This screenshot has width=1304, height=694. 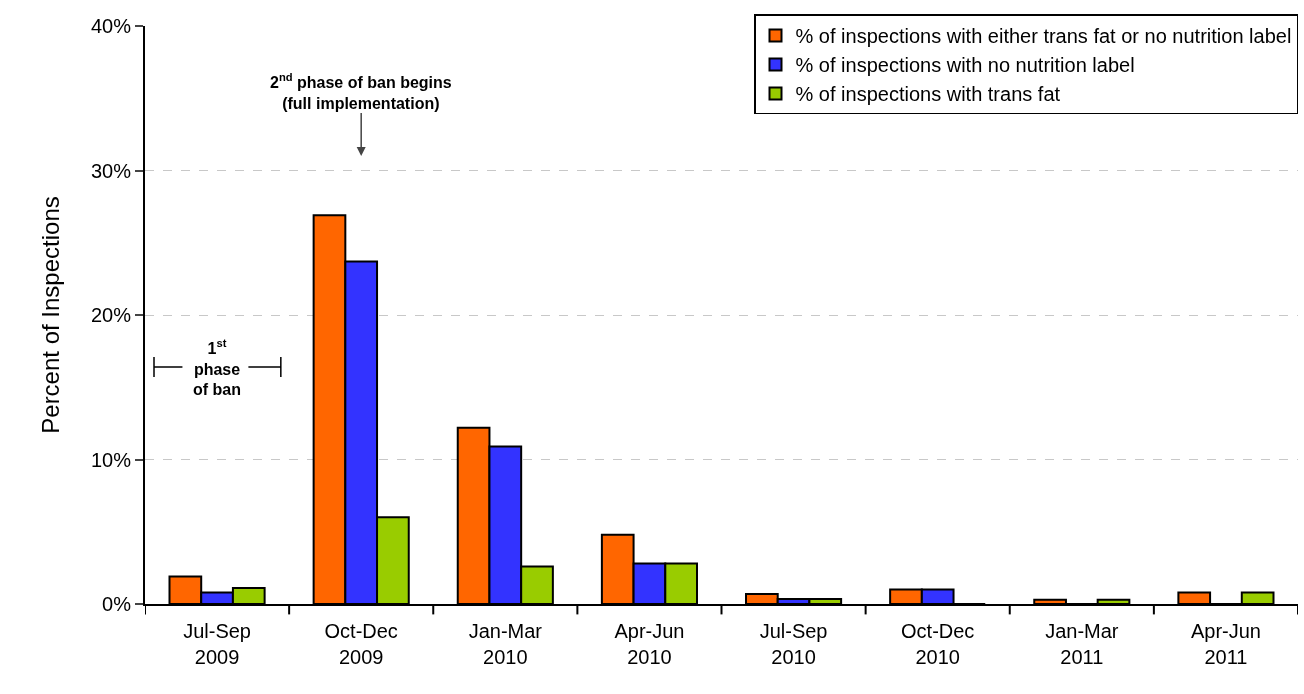 What do you see at coordinates (111, 459) in the screenshot?
I see `y-tick-label: 10%` at bounding box center [111, 459].